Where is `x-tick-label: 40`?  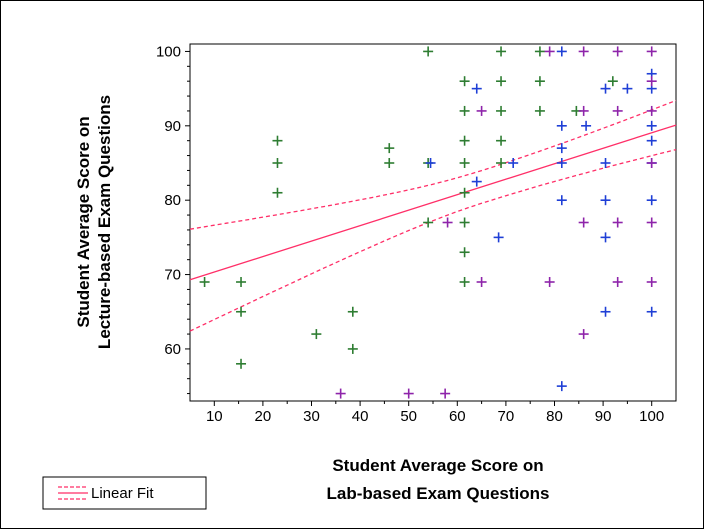 x-tick-label: 40 is located at coordinates (360, 416).